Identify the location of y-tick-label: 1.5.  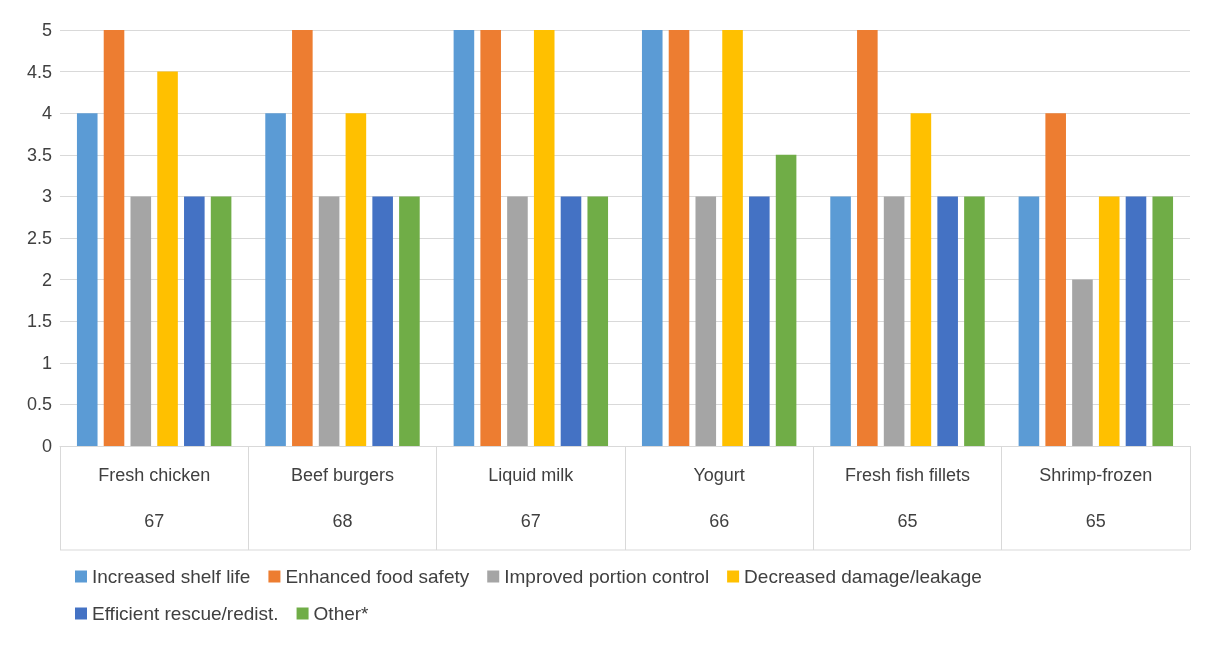
(39, 321).